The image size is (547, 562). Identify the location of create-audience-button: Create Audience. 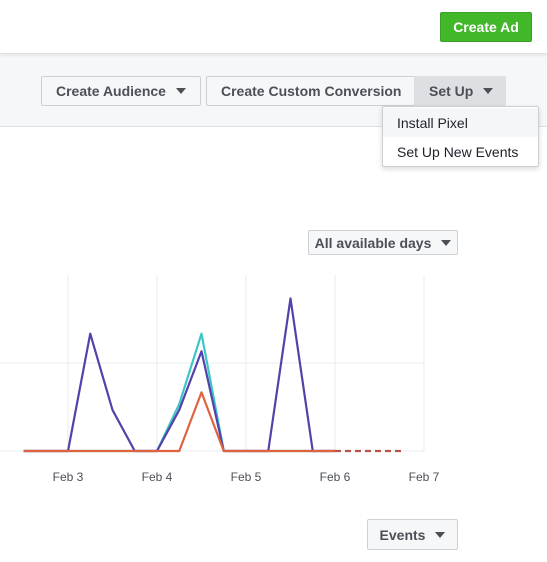
(121, 91).